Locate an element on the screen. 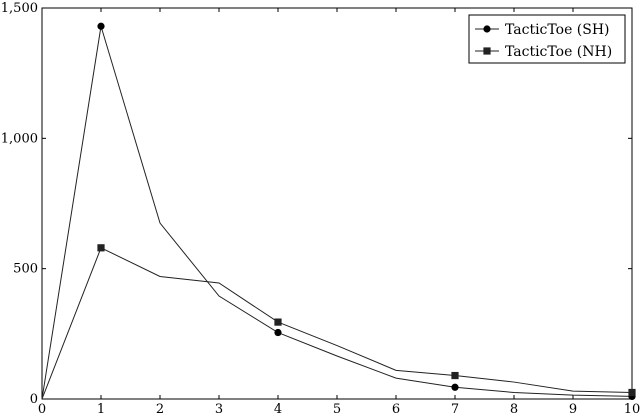 The height and width of the screenshot is (415, 640). legend-label: TacticToe (SH) is located at coordinates (557, 30).